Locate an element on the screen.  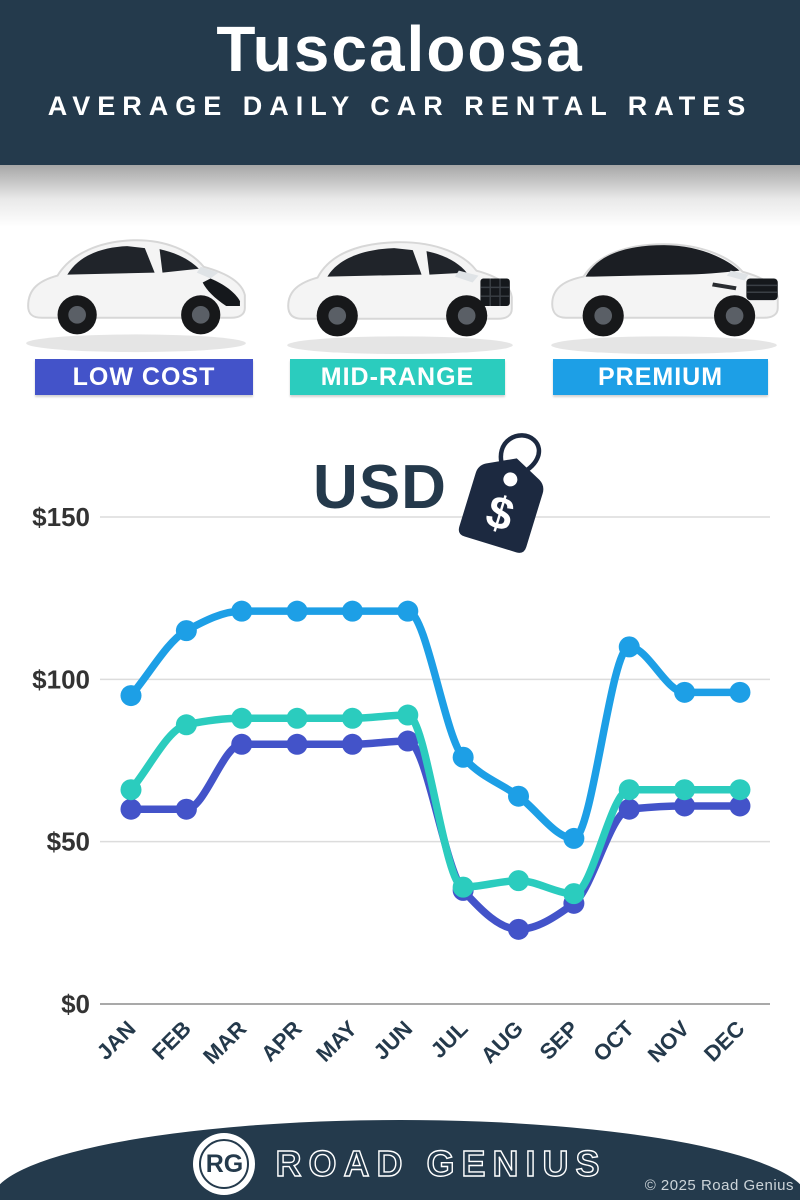
footer-arch: RG ROAD GENIUS © 2025 Road Genius is located at coordinates (400, 1160).